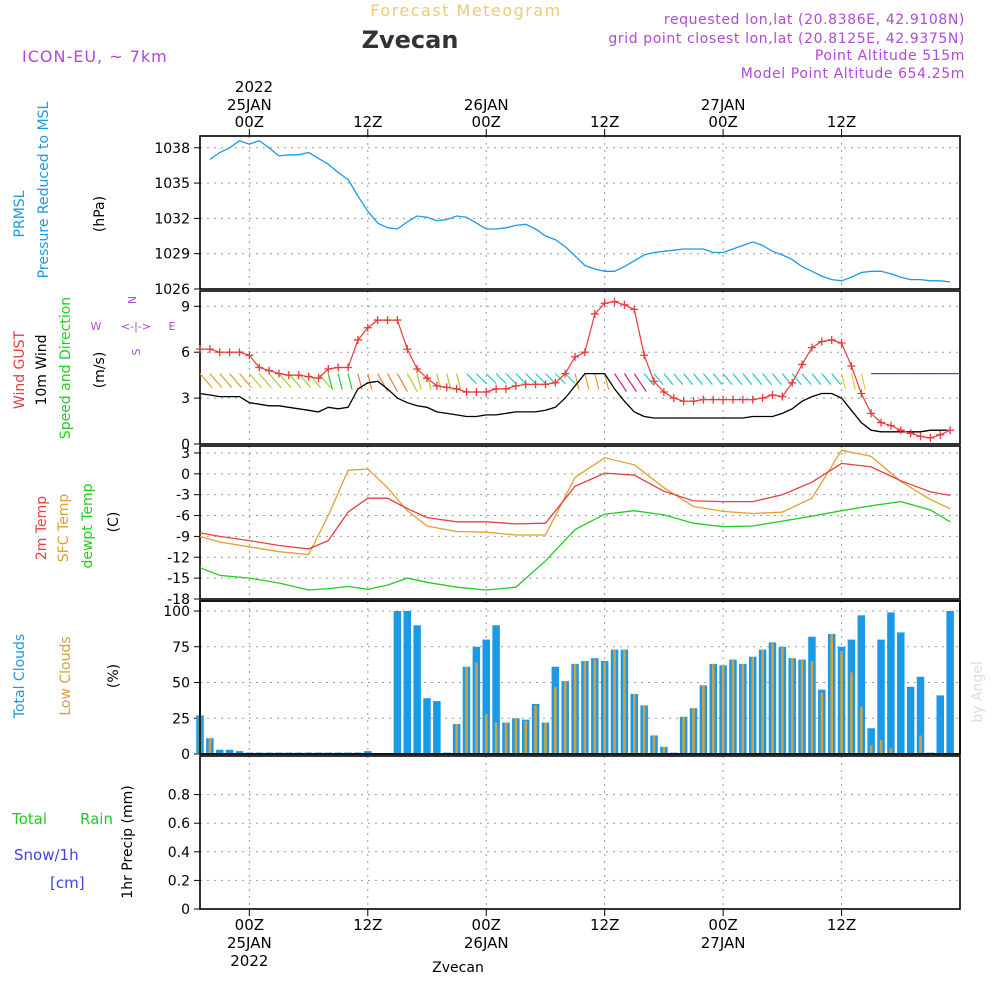  What do you see at coordinates (172, 149) in the screenshot?
I see `y-tick-label: 1038` at bounding box center [172, 149].